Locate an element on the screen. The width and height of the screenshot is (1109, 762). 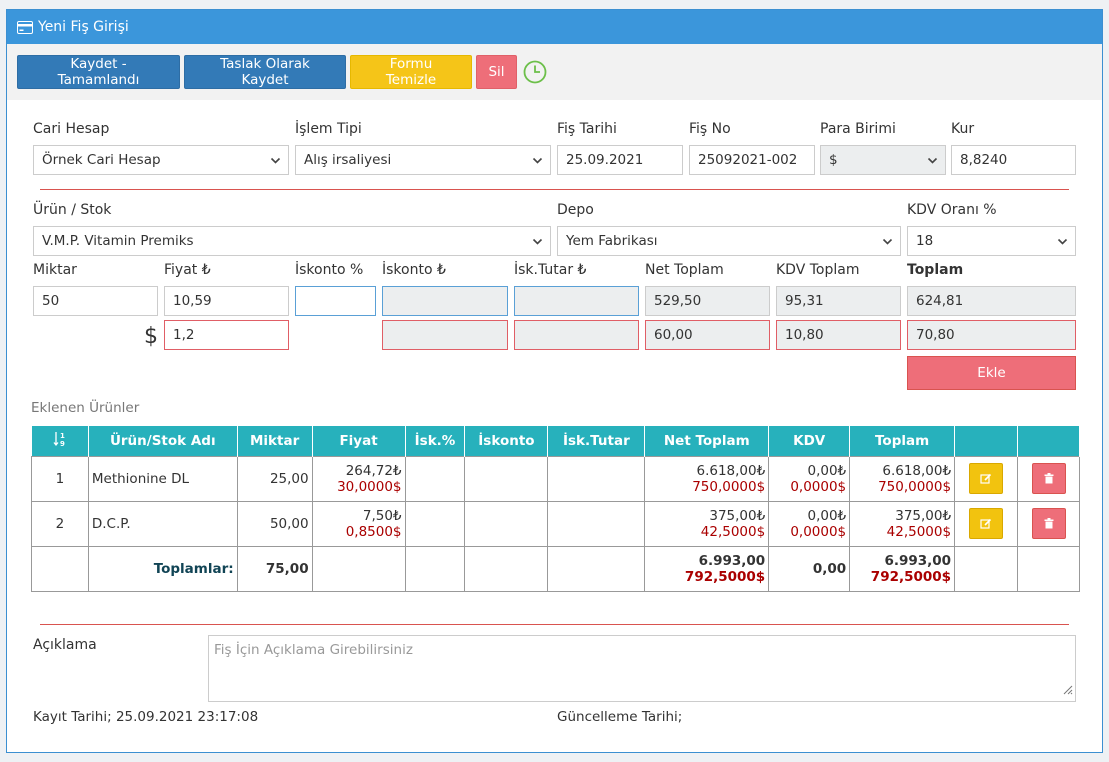
isk-tutar-input is located at coordinates (576, 301).